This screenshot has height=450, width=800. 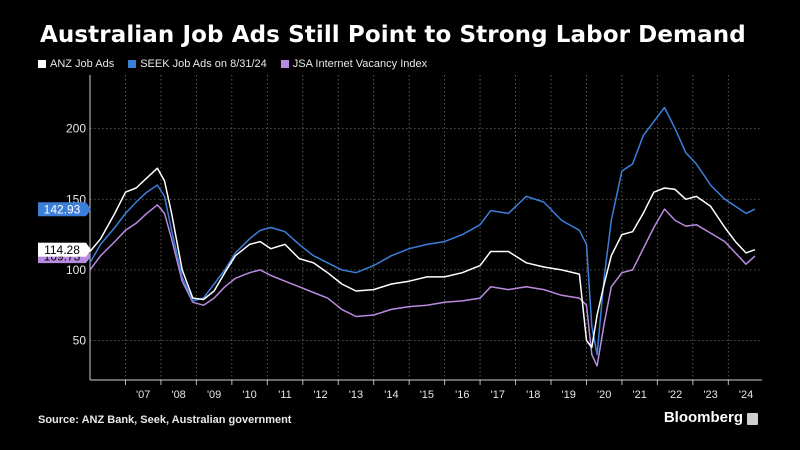 I want to click on x-tick-label: '08, so click(x=178, y=395).